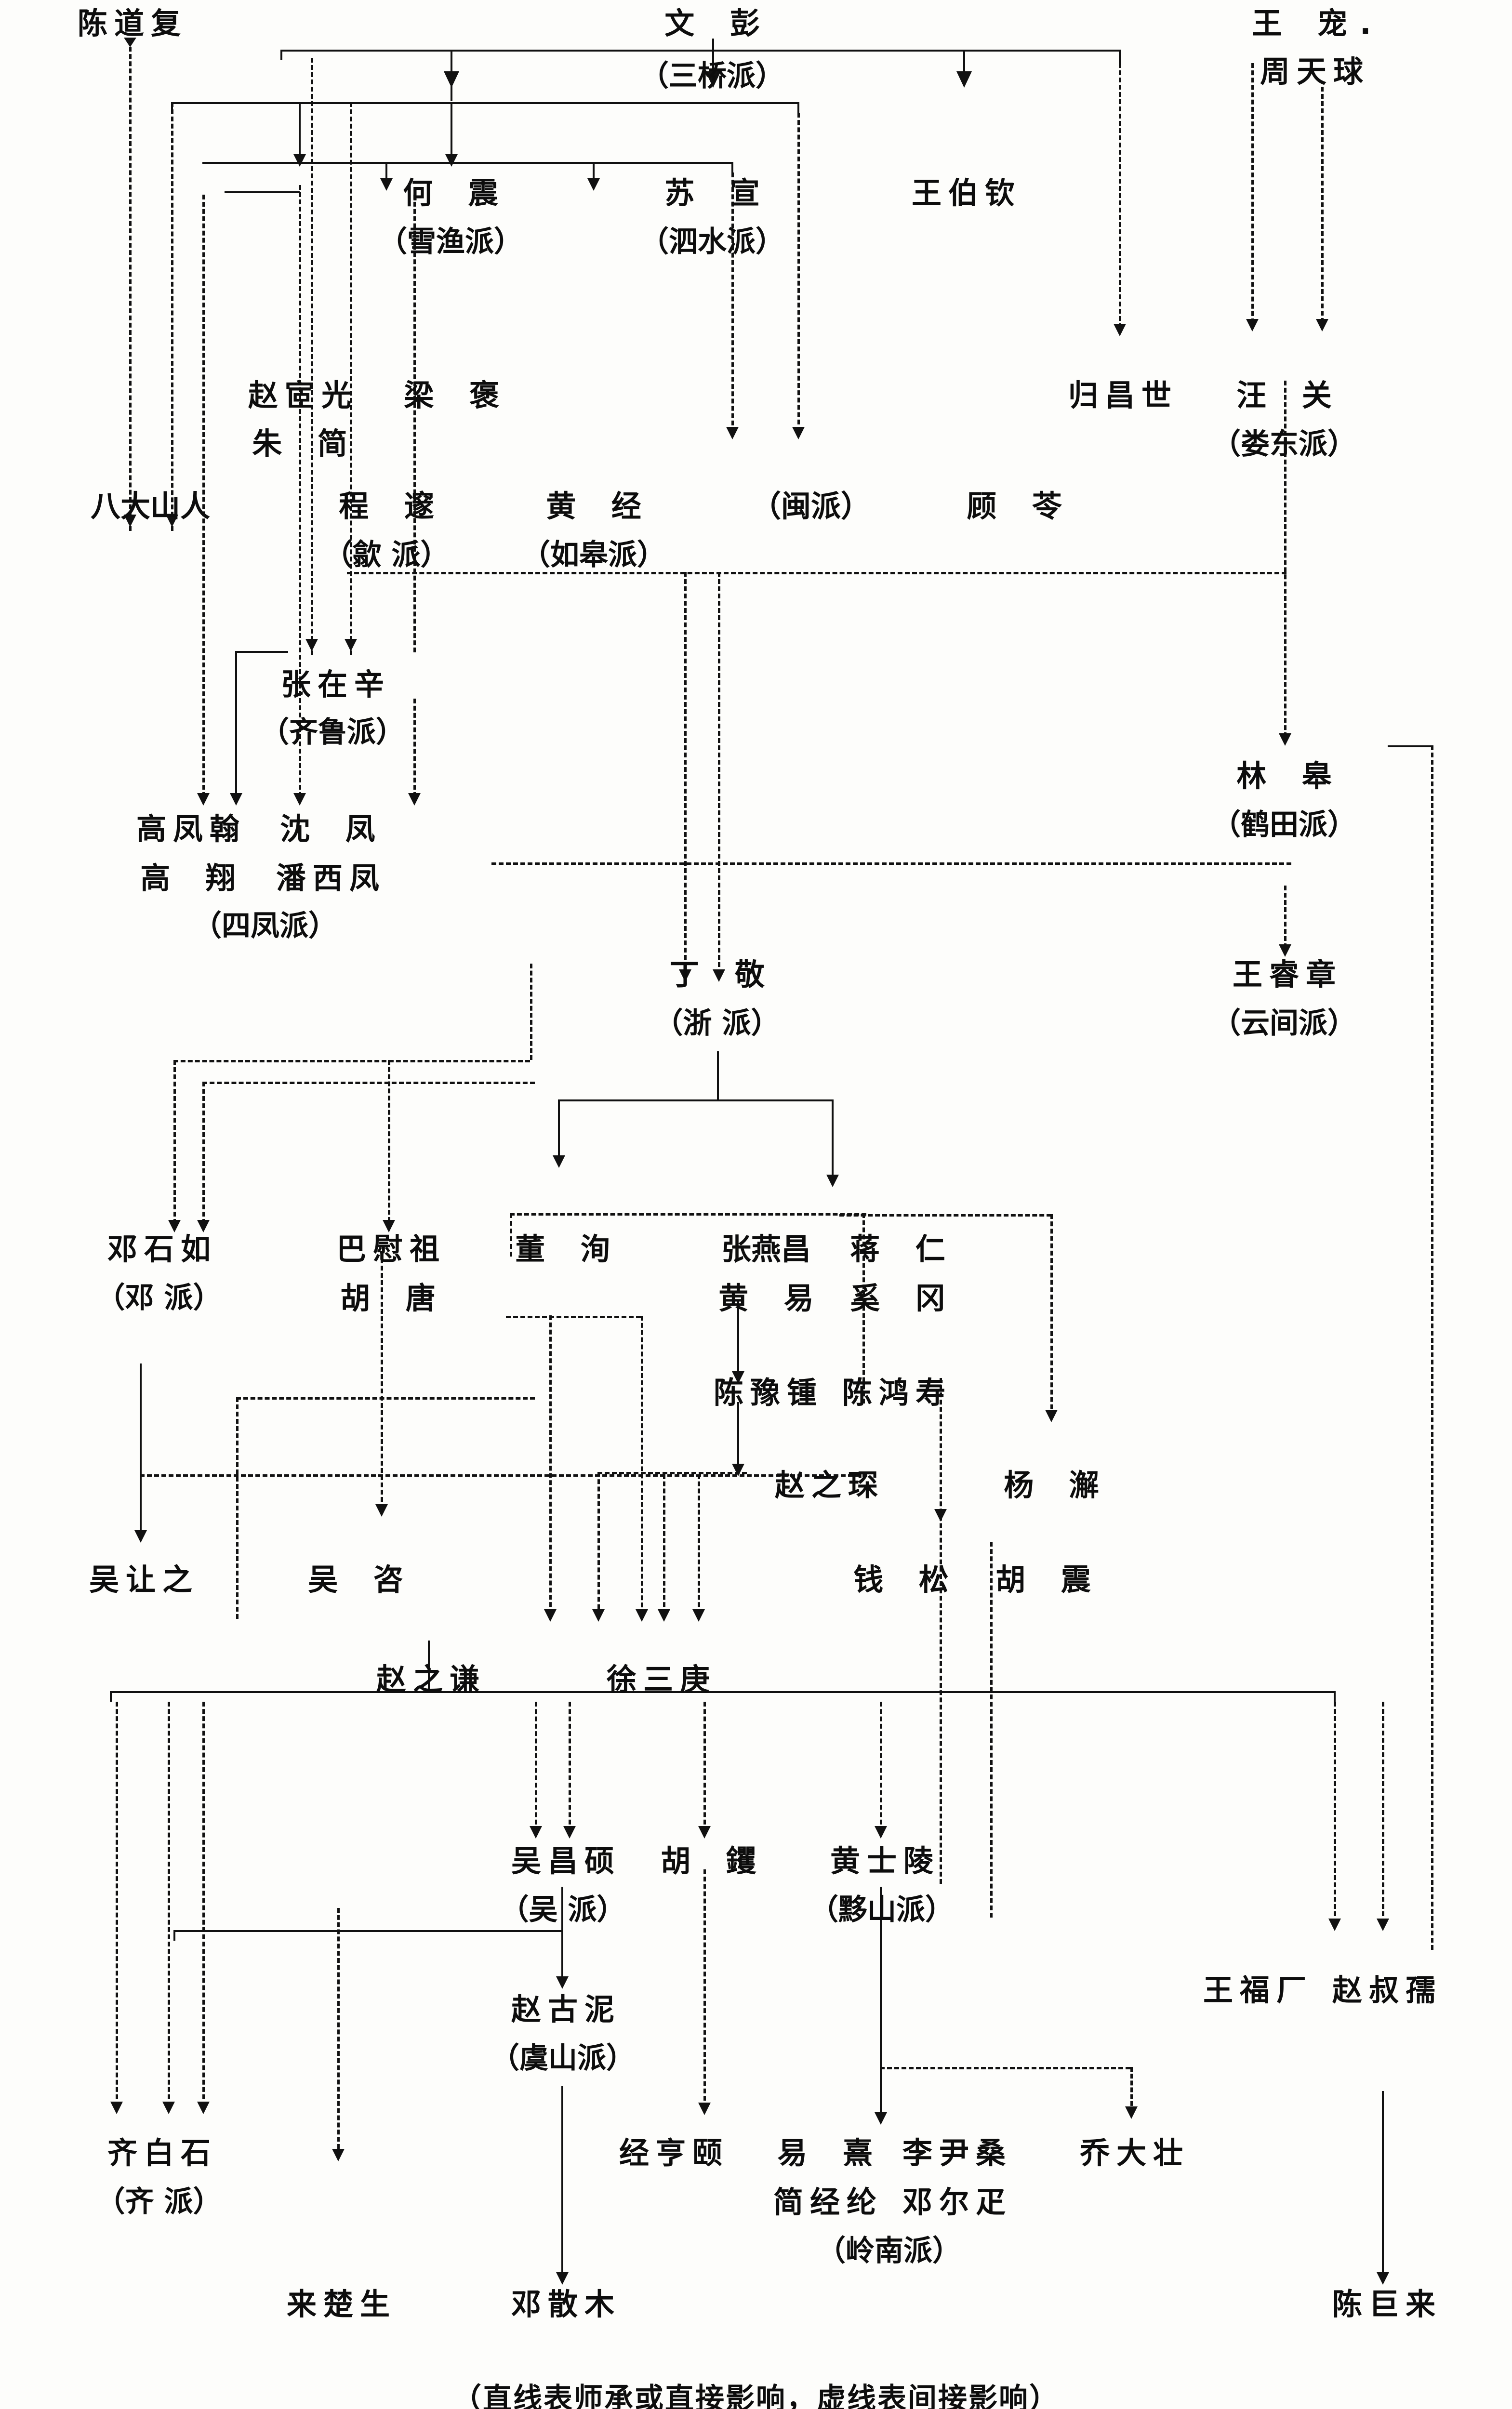 The width and height of the screenshot is (1512, 2409). I want to click on node-lin-gao: 林 皋, so click(1290, 776).